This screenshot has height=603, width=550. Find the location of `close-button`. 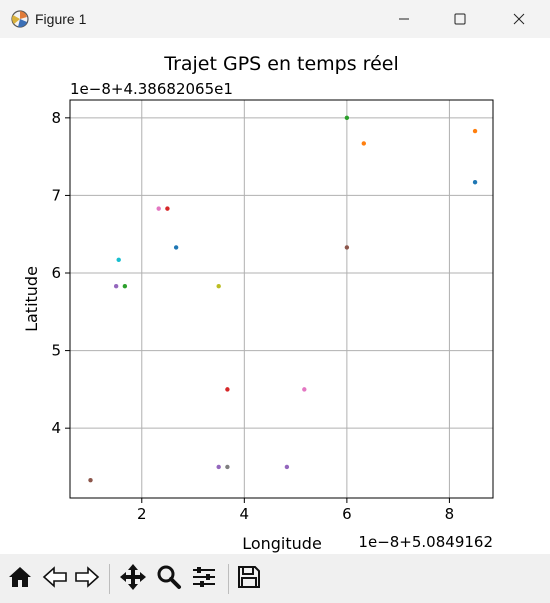

close-button is located at coordinates (519, 19).